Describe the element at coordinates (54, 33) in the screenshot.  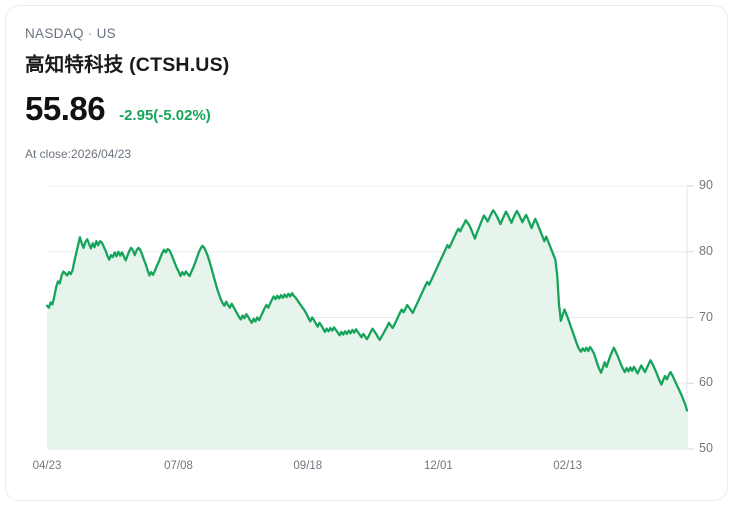
I see `exchange-label: NASDAQ` at that location.